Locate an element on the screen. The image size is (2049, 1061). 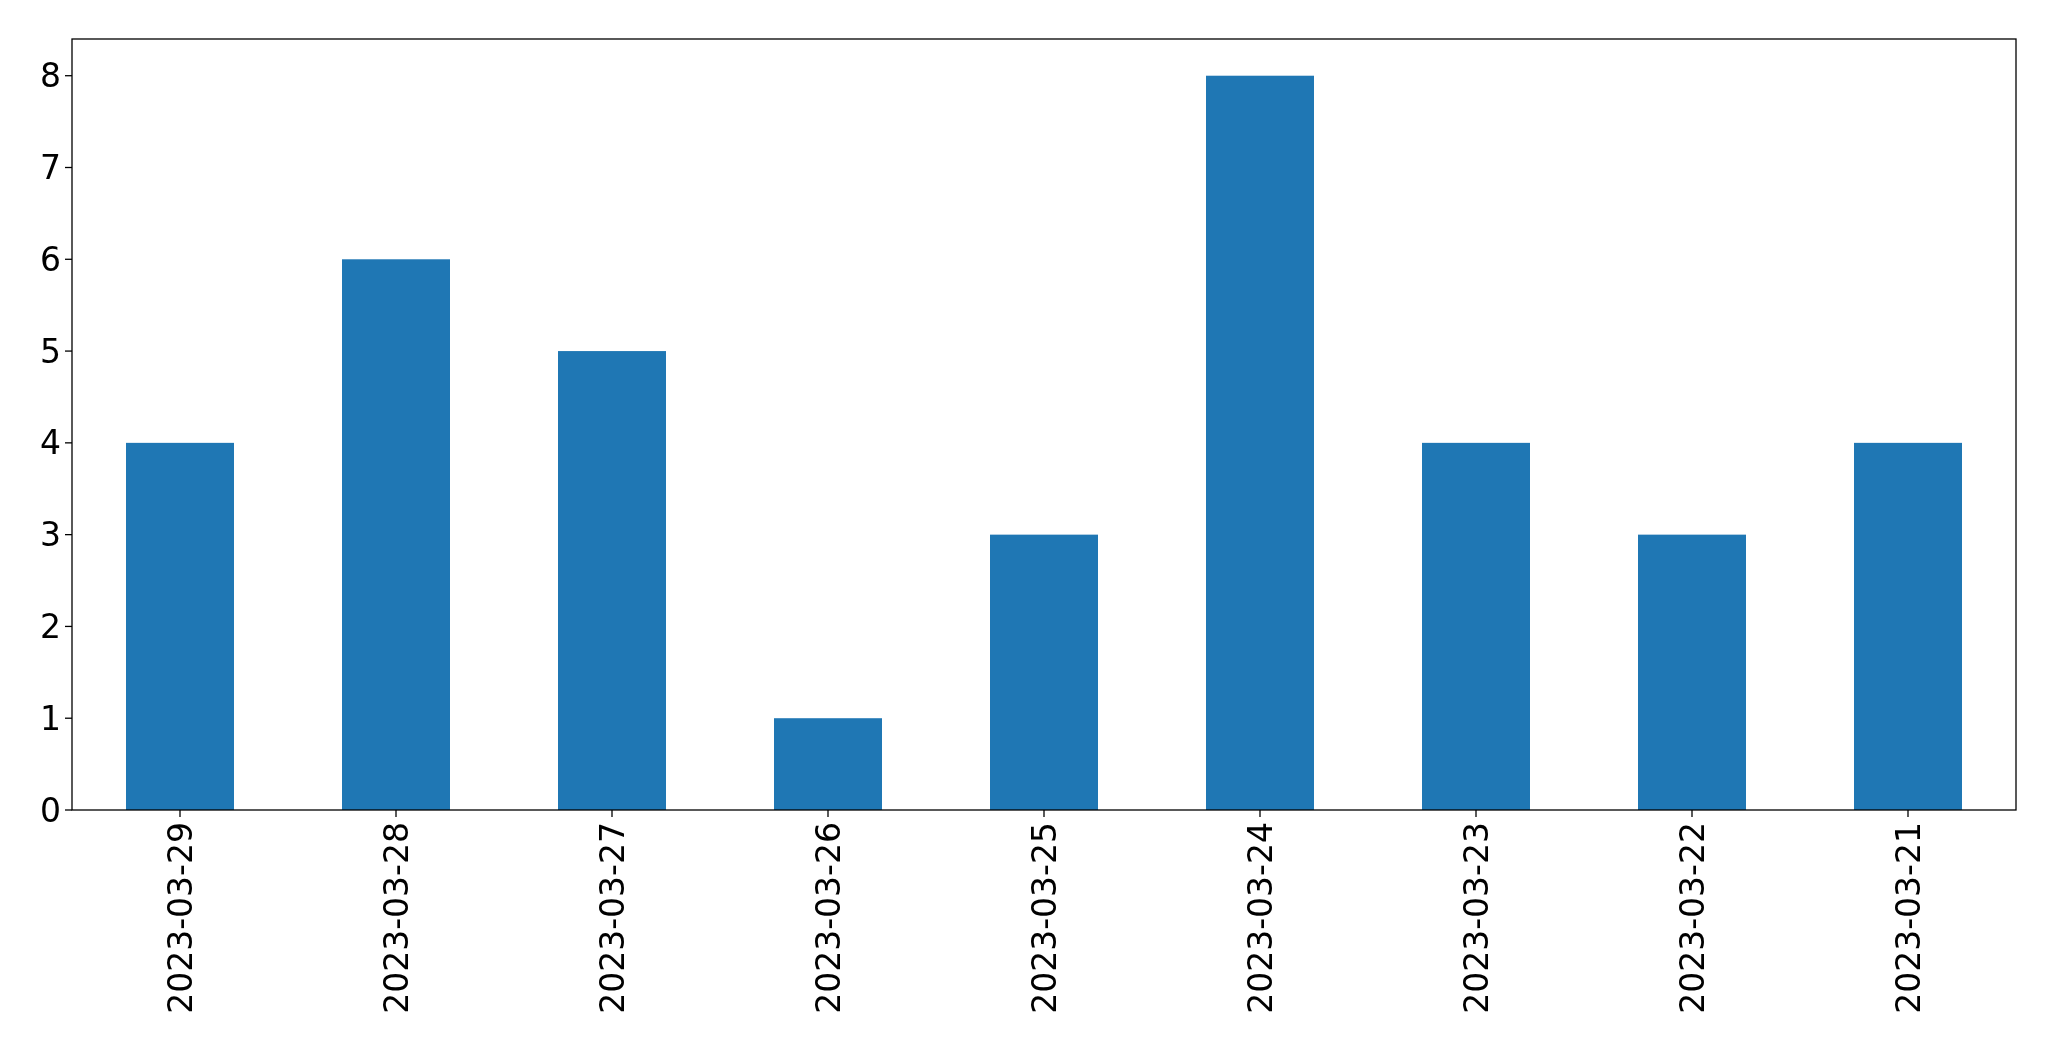
y-tick-label: 5 is located at coordinates (50, 351).